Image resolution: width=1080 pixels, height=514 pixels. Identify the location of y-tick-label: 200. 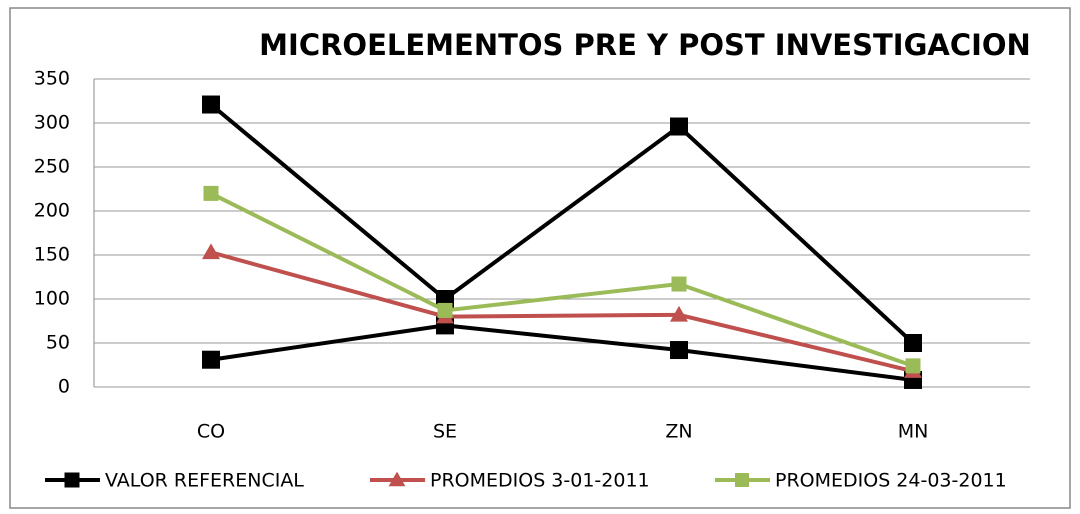
(52, 211).